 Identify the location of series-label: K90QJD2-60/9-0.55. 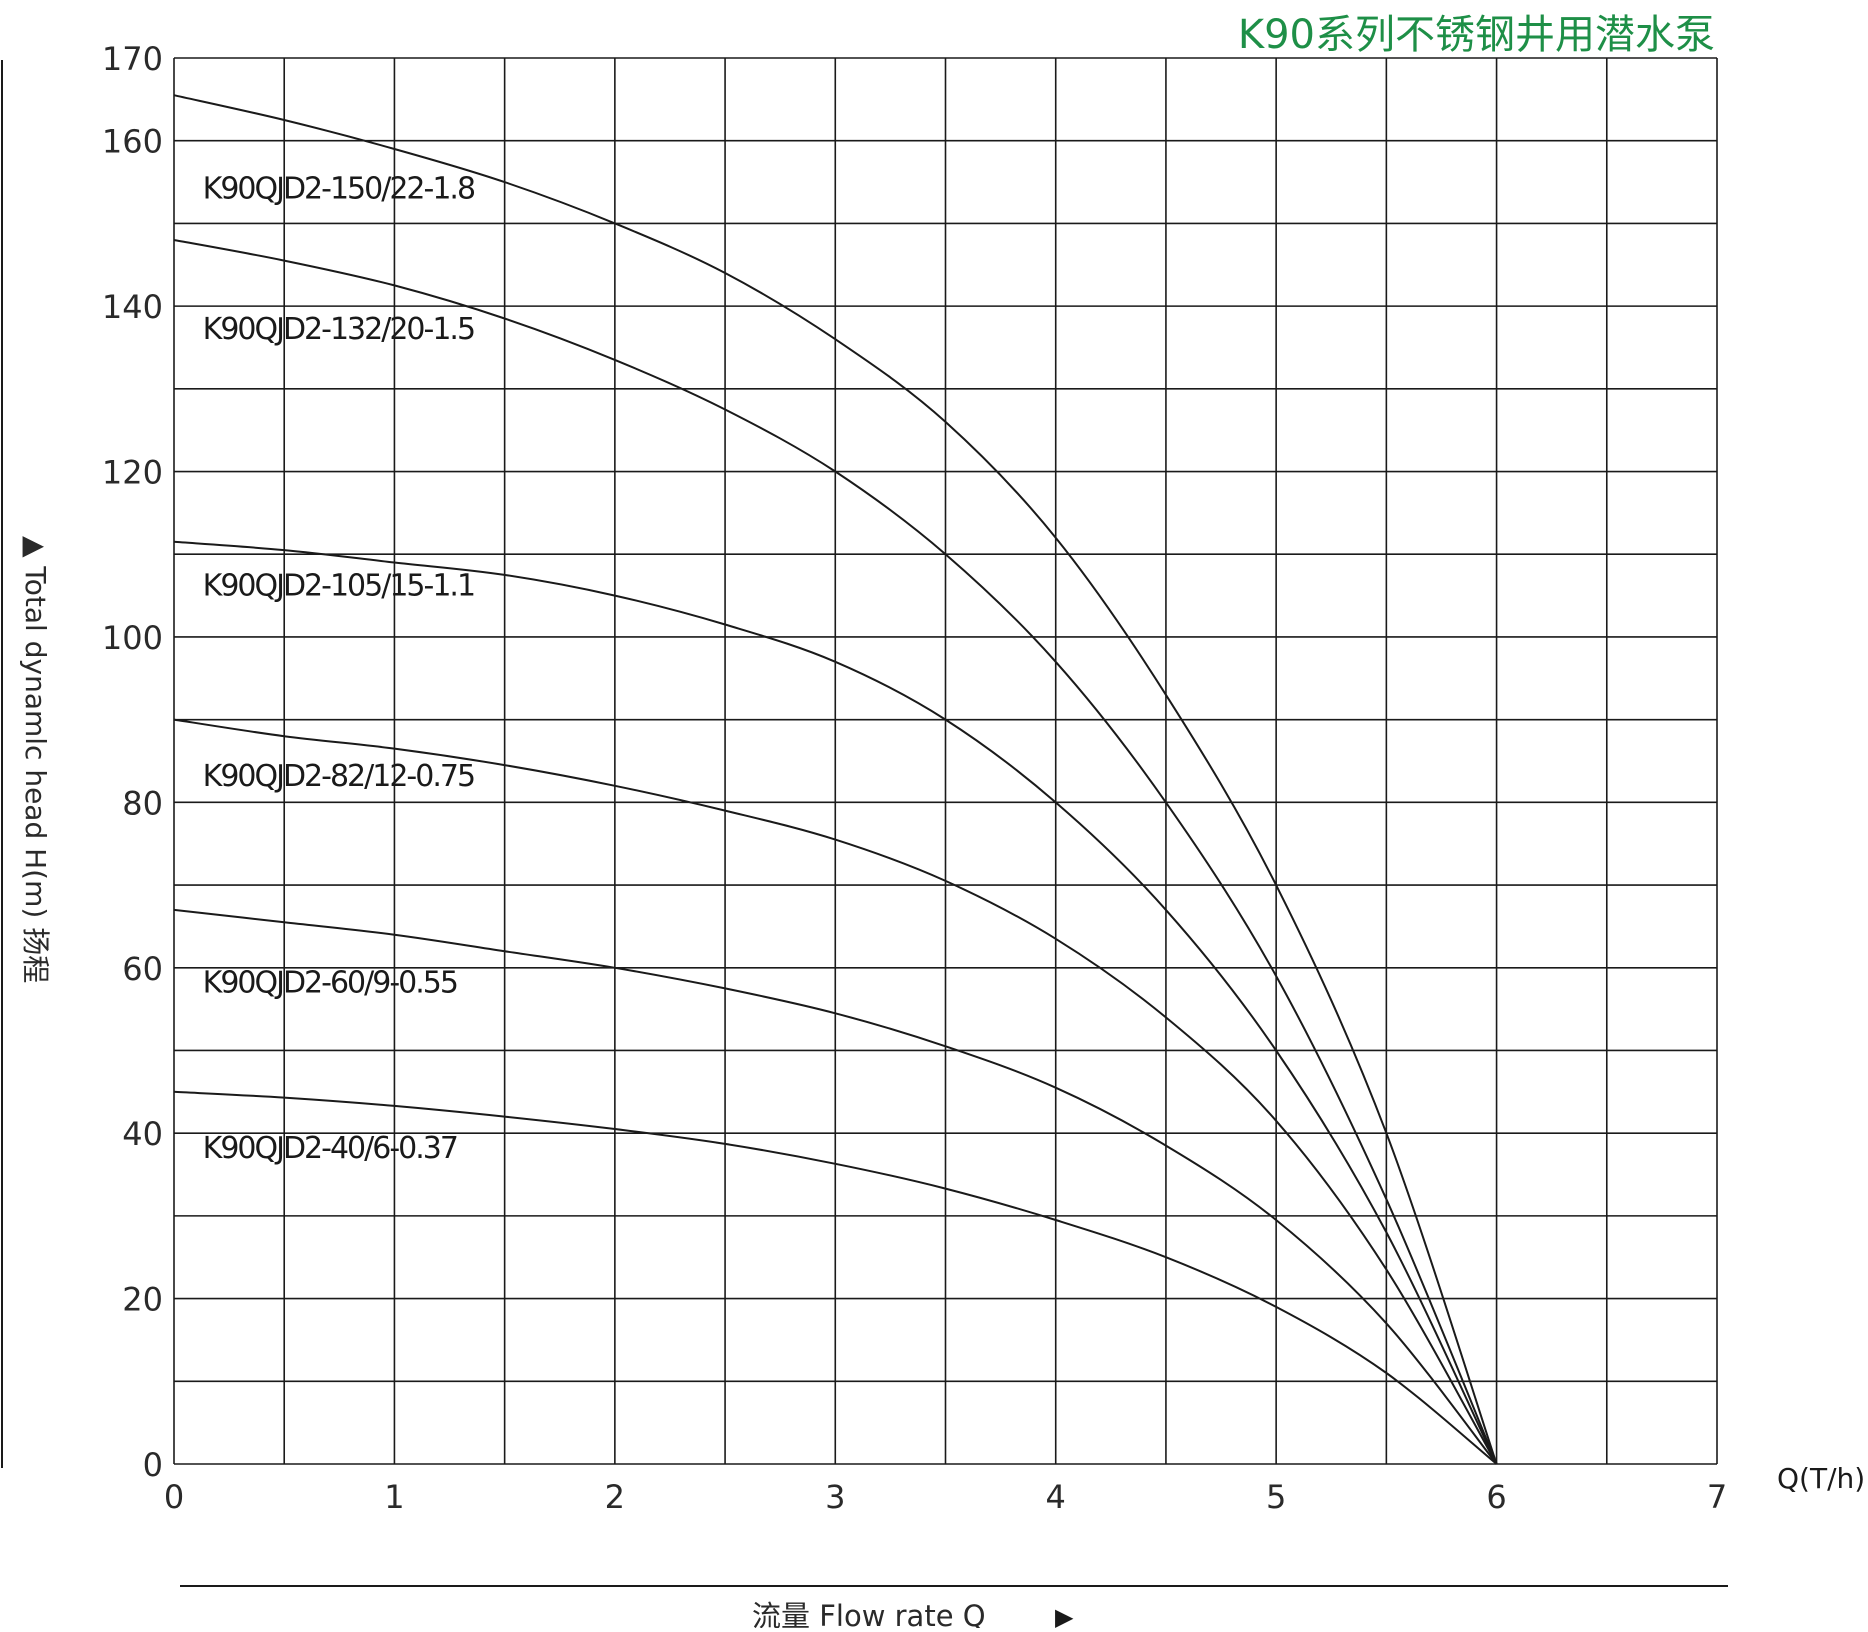
(330, 983).